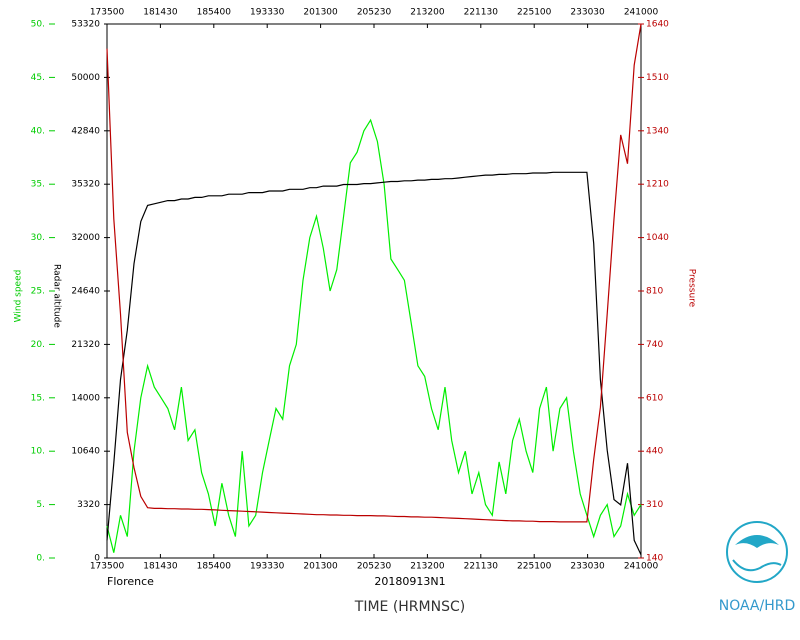  I want to click on x-tick-label-top: 233030, so click(587, 13).